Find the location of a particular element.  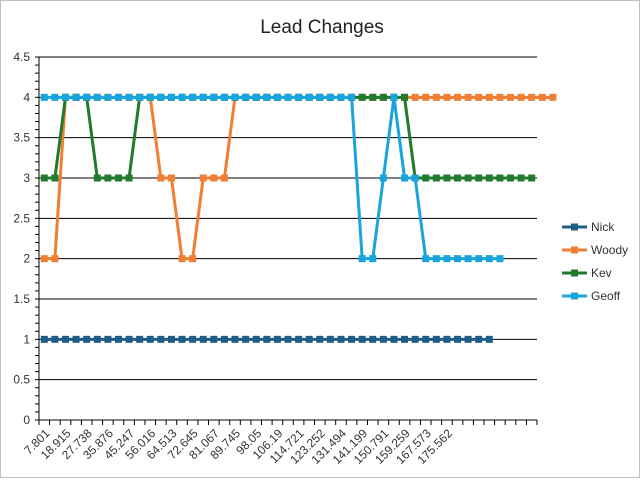

legend-label: Kev is located at coordinates (601, 273).